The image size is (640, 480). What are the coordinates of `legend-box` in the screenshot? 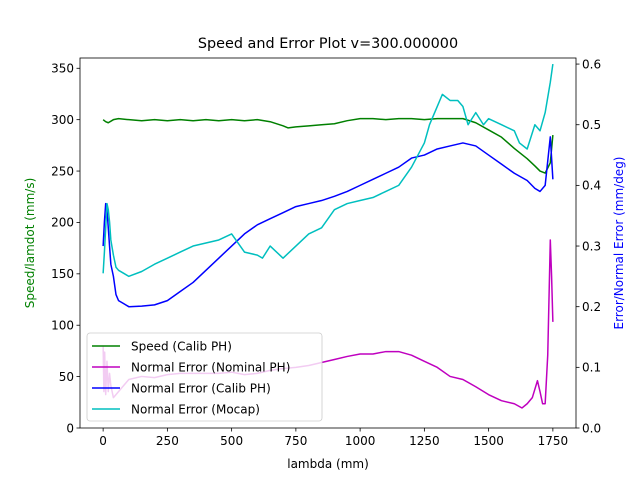 It's located at (204, 377).